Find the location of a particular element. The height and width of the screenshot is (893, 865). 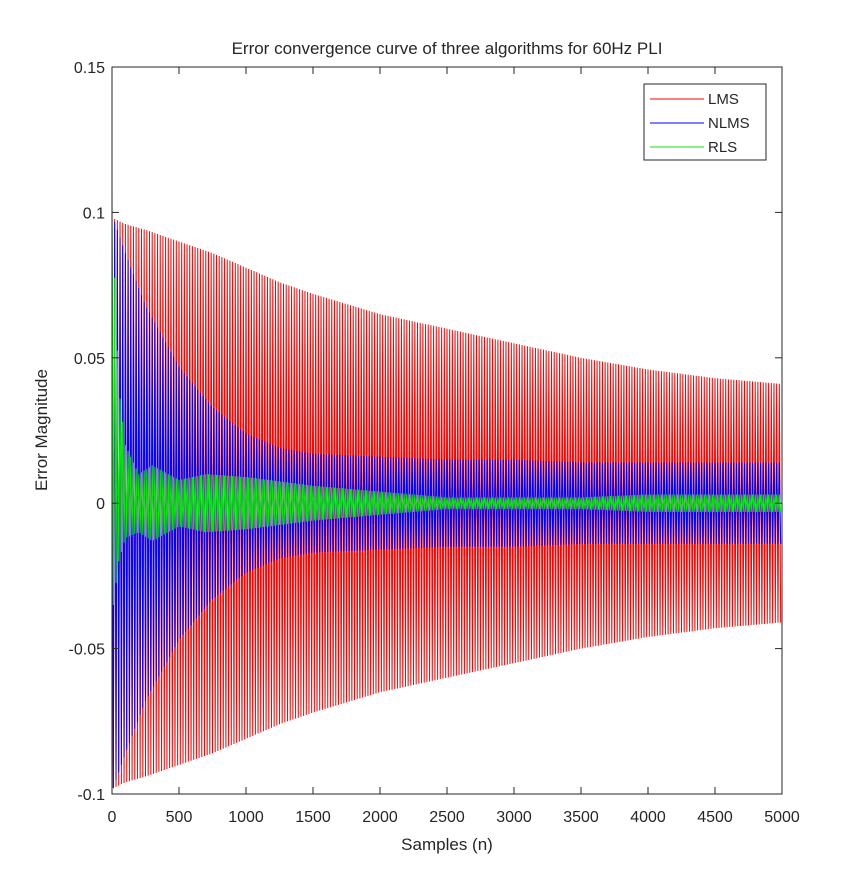

x-axis-label: Samples (n) is located at coordinates (447, 844).